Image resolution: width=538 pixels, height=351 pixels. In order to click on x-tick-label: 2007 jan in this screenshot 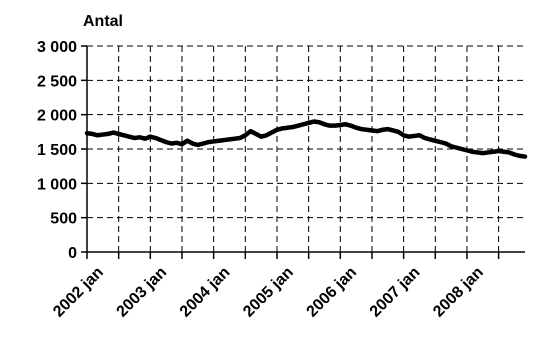, I will do `click(395, 292)`.